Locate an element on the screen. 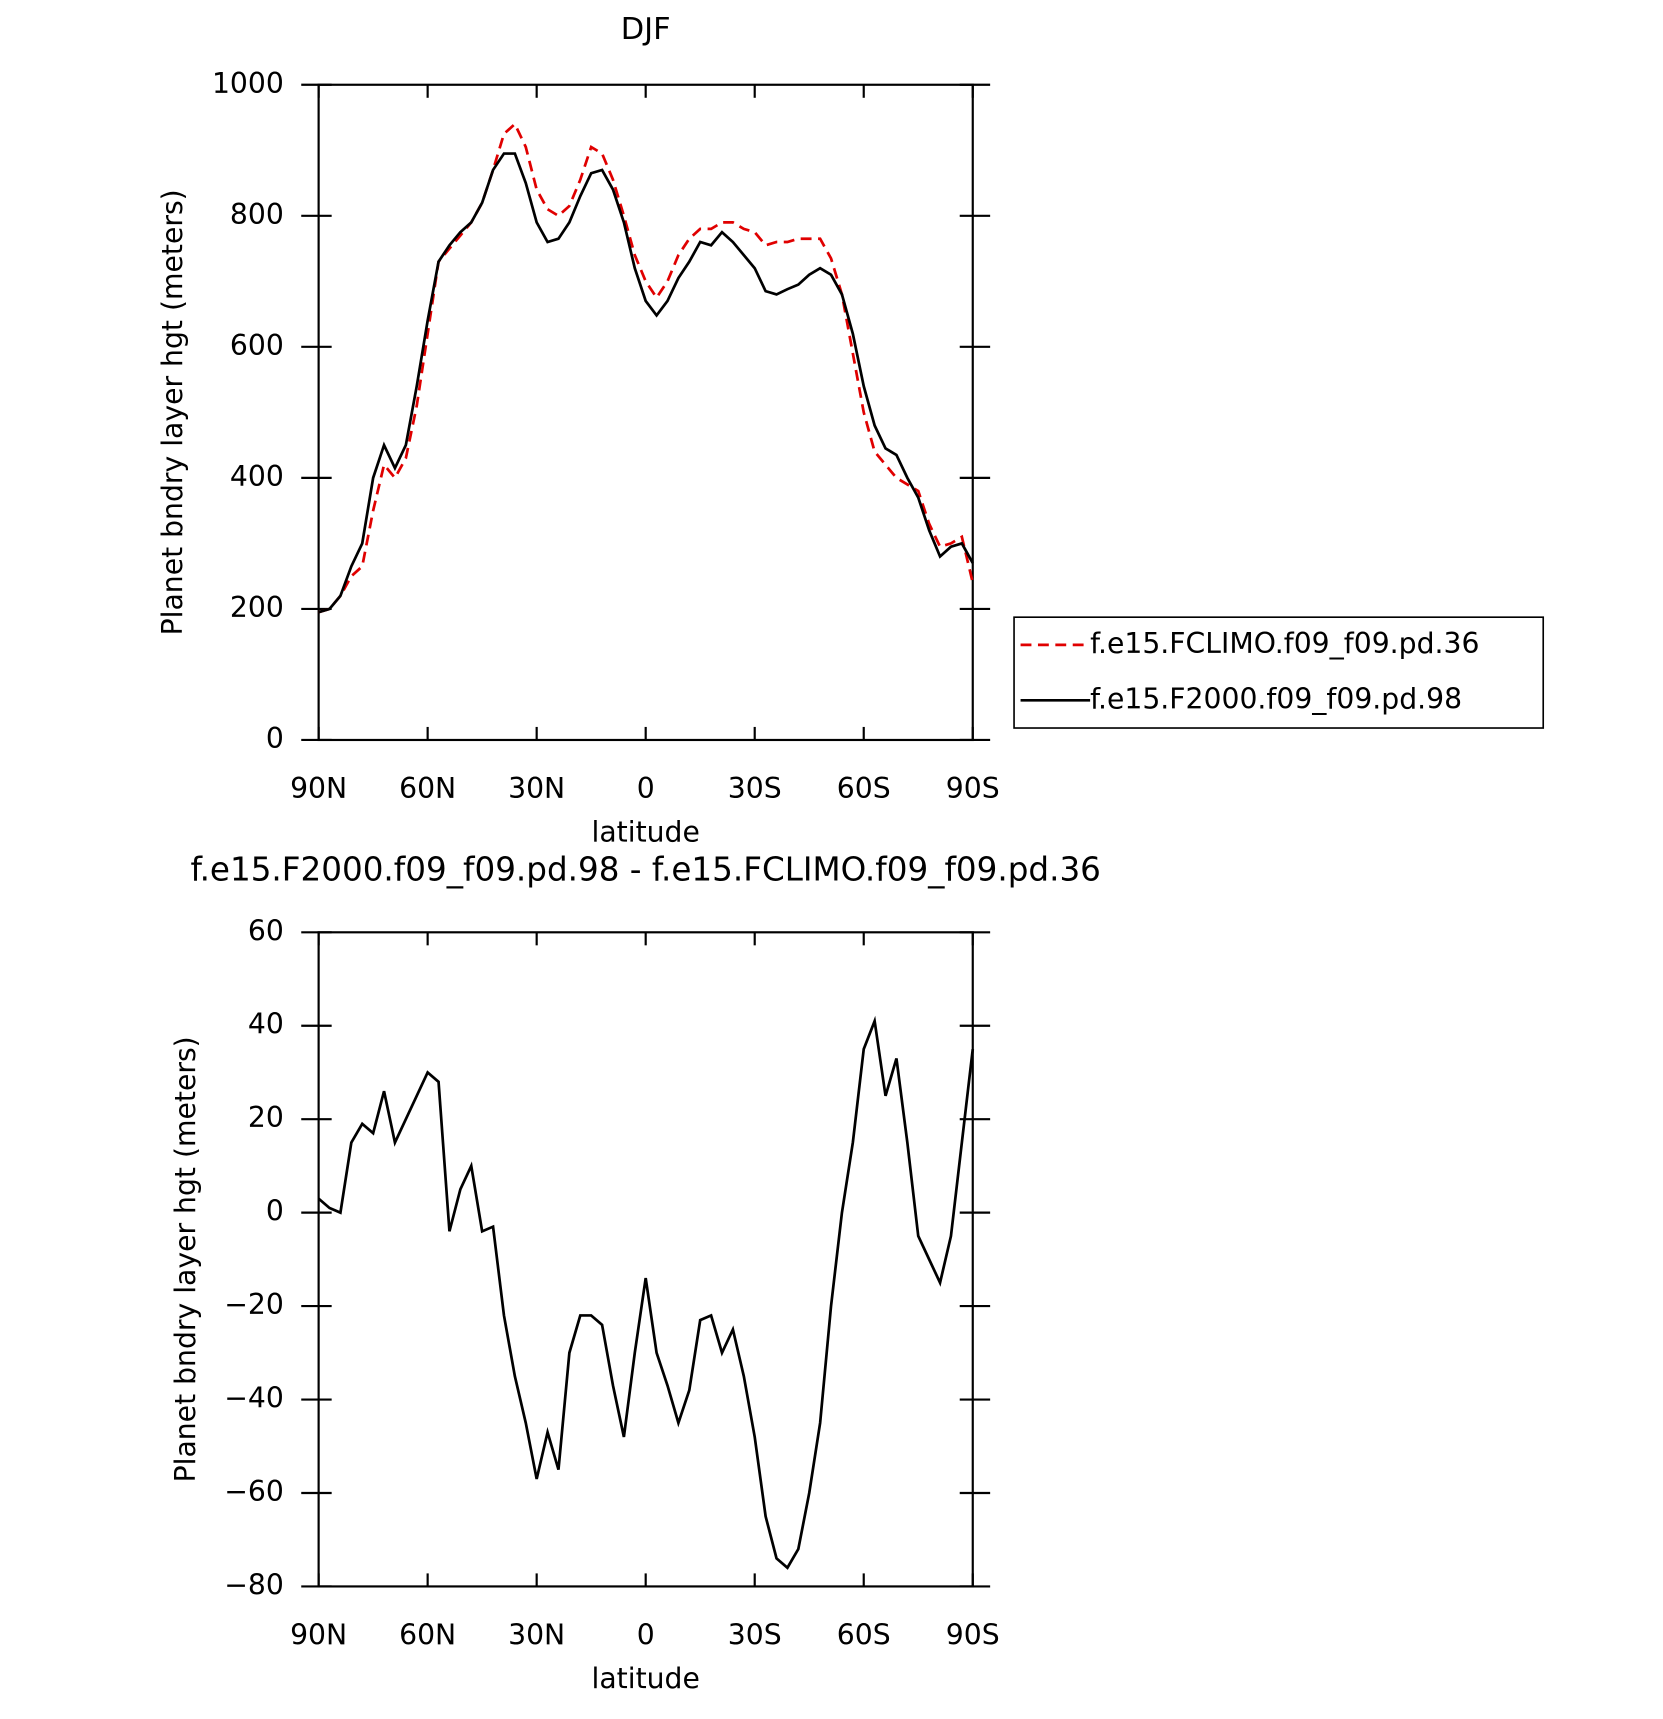  legend-label: f.e15.F2000.f09_f09.pd.98 is located at coordinates (1276, 698).